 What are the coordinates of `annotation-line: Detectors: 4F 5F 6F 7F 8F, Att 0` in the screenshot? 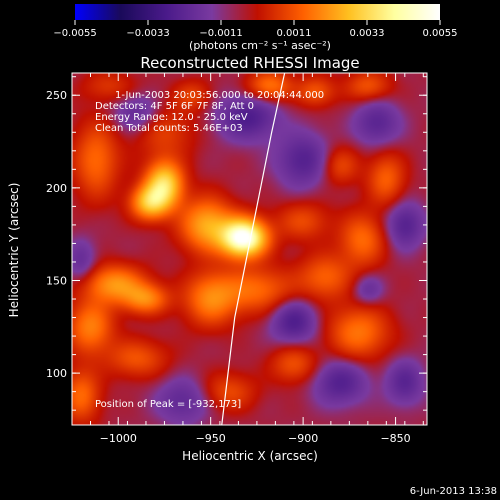 It's located at (174, 106).